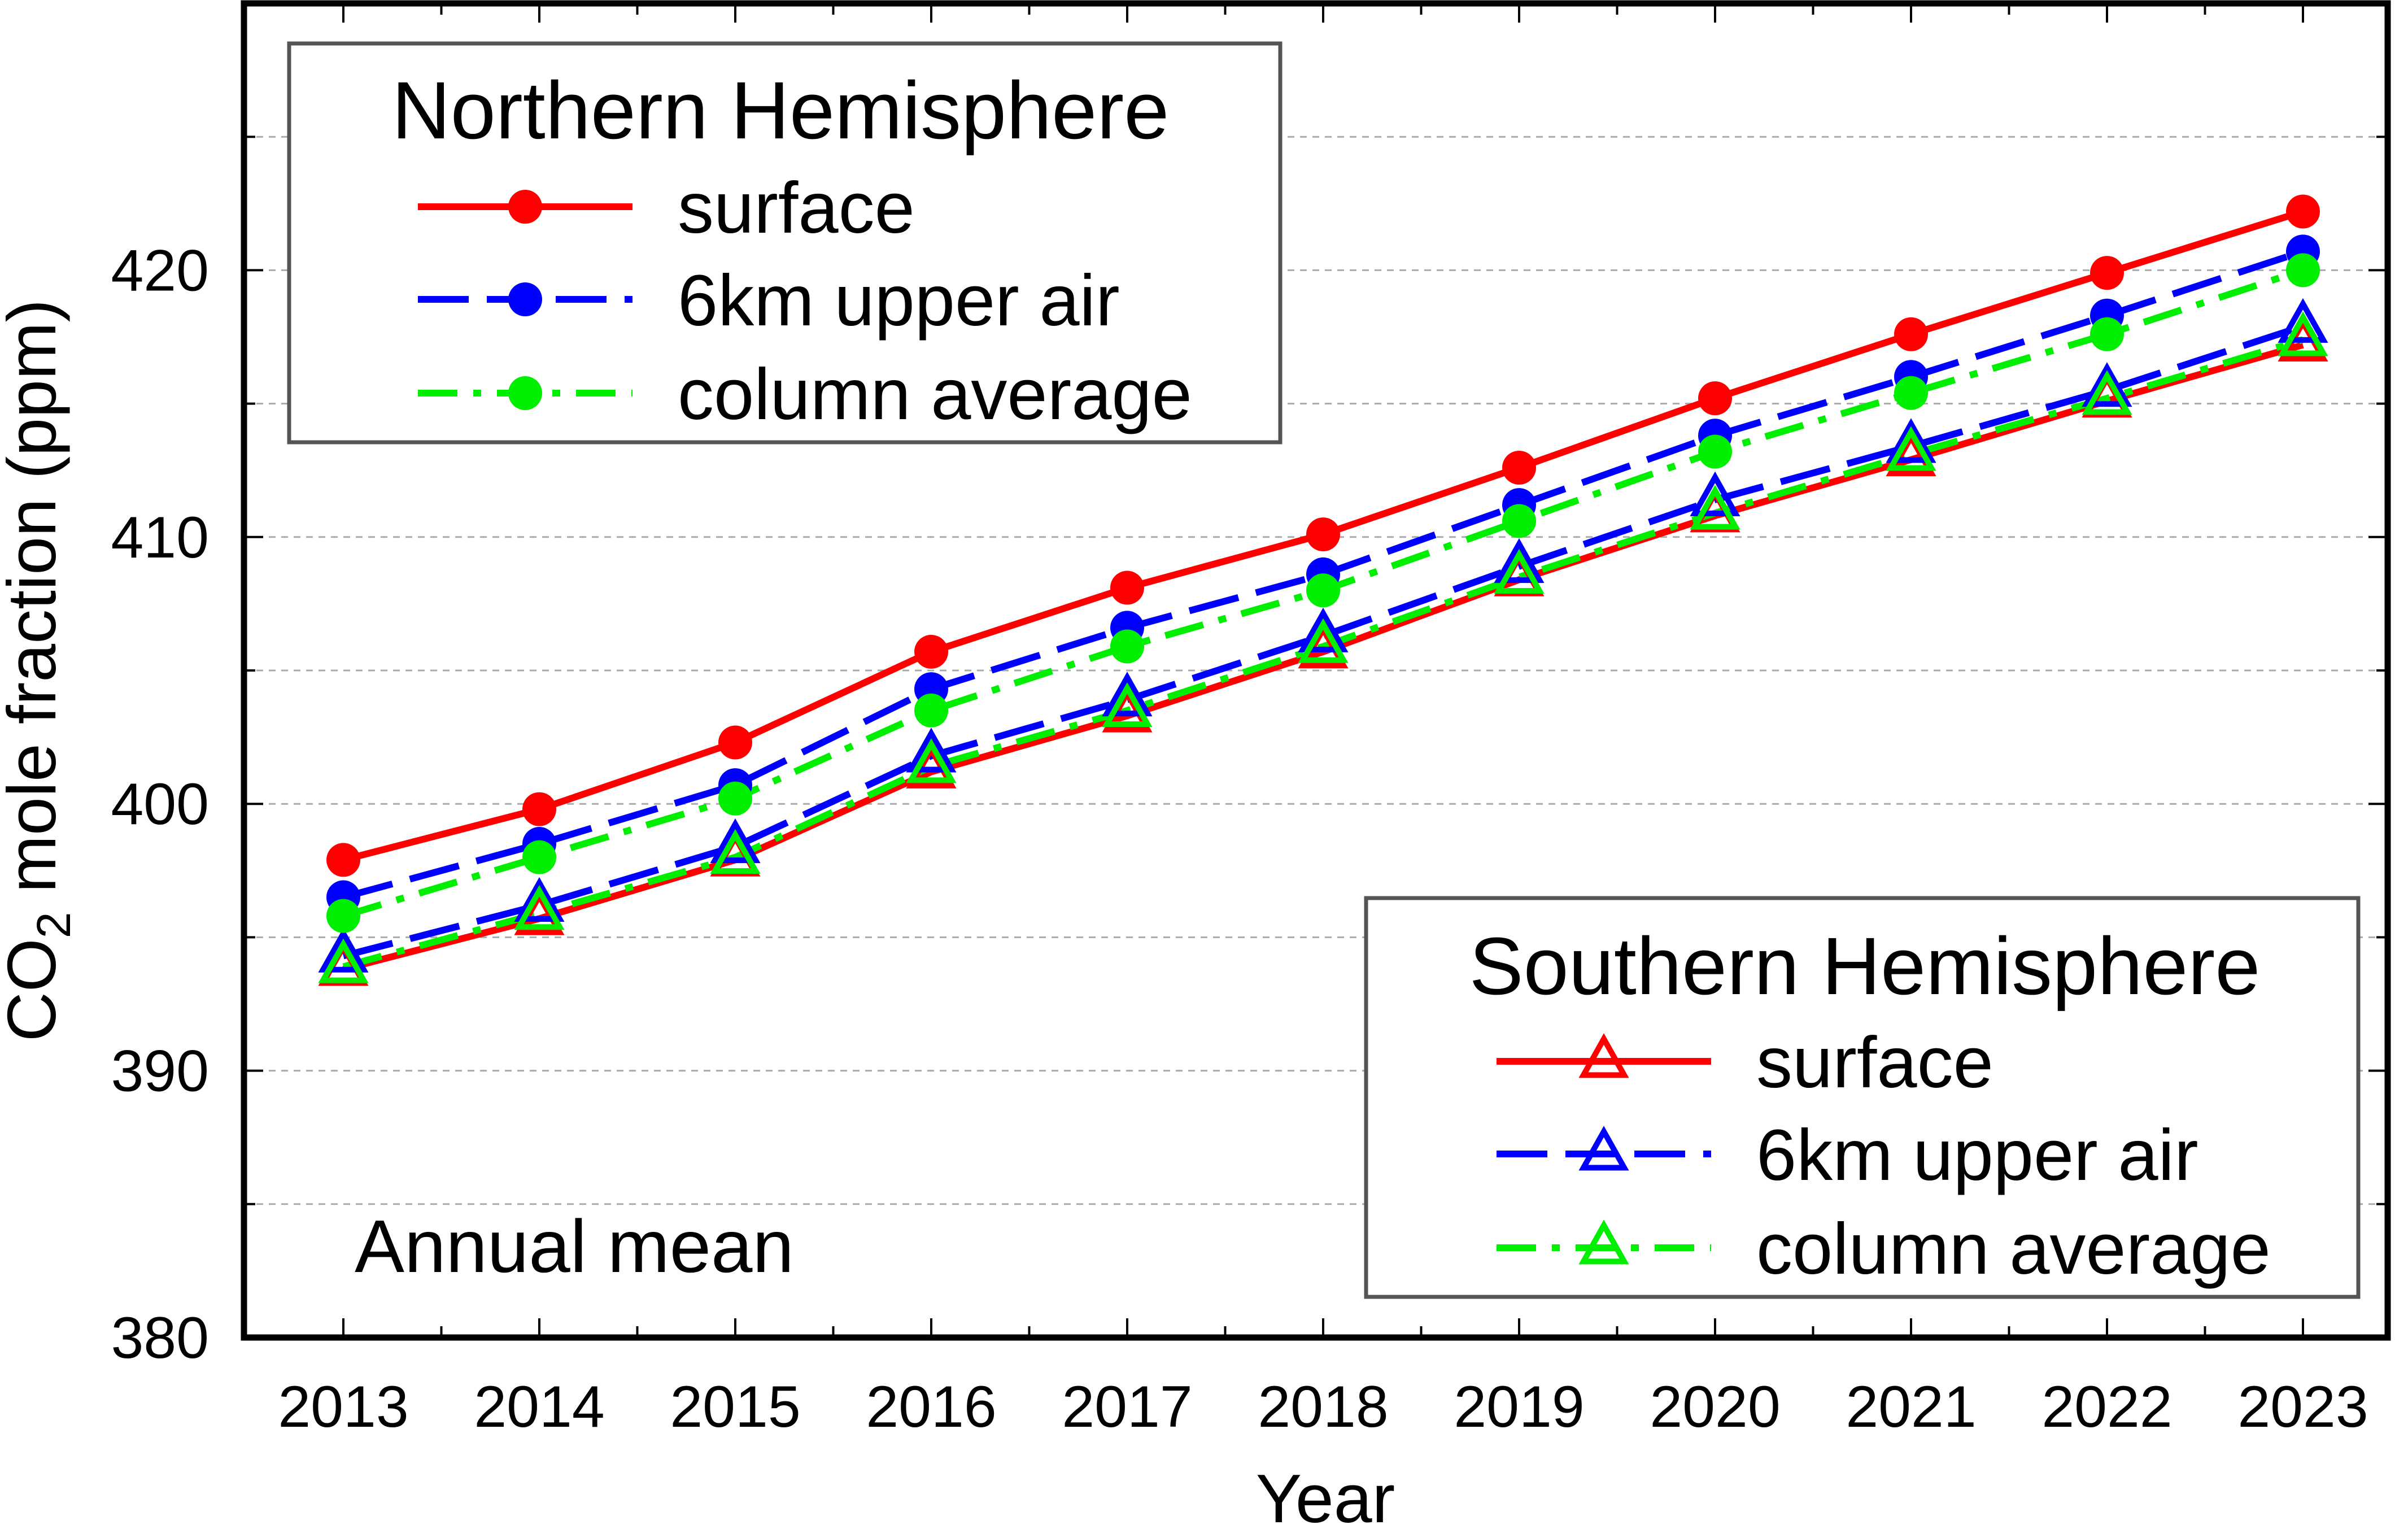 This screenshot has width=2408, height=1529. I want to click on legend-southern-label-column: column average, so click(2014, 1249).